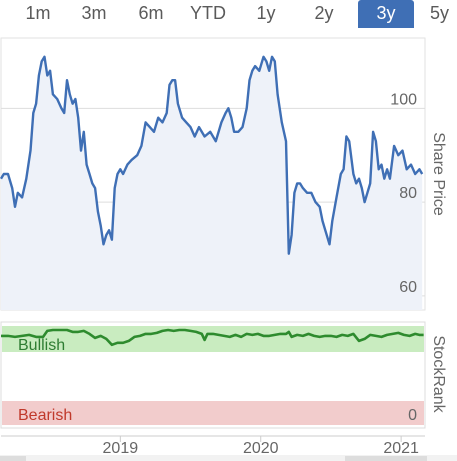 The height and width of the screenshot is (461, 457). What do you see at coordinates (324, 13) in the screenshot?
I see `range-tab-2y: 2y` at bounding box center [324, 13].